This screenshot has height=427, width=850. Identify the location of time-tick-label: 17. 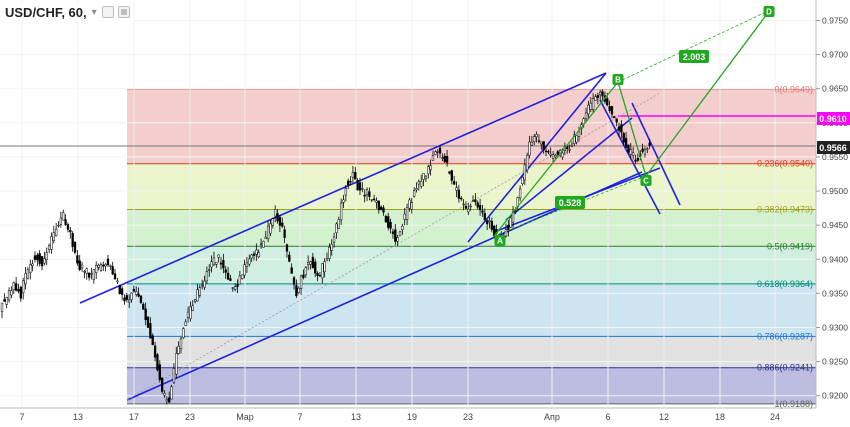
(134, 417).